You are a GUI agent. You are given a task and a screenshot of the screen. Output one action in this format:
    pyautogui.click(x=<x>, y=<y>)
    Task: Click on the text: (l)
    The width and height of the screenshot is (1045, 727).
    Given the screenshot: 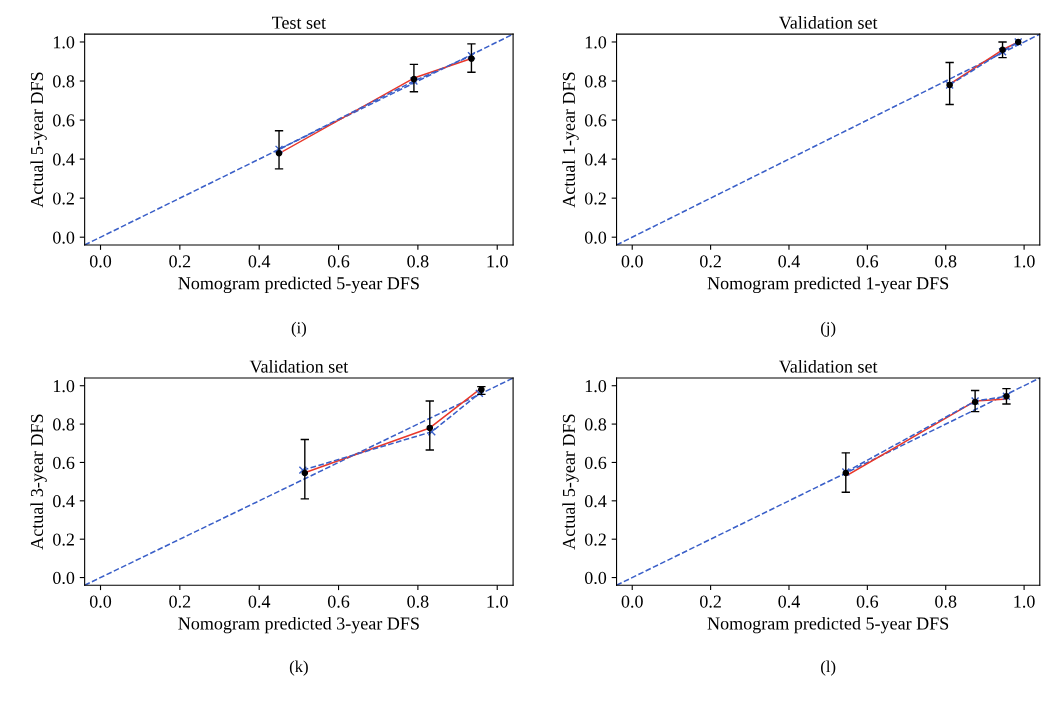 What is the action you would take?
    pyautogui.click(x=828, y=668)
    